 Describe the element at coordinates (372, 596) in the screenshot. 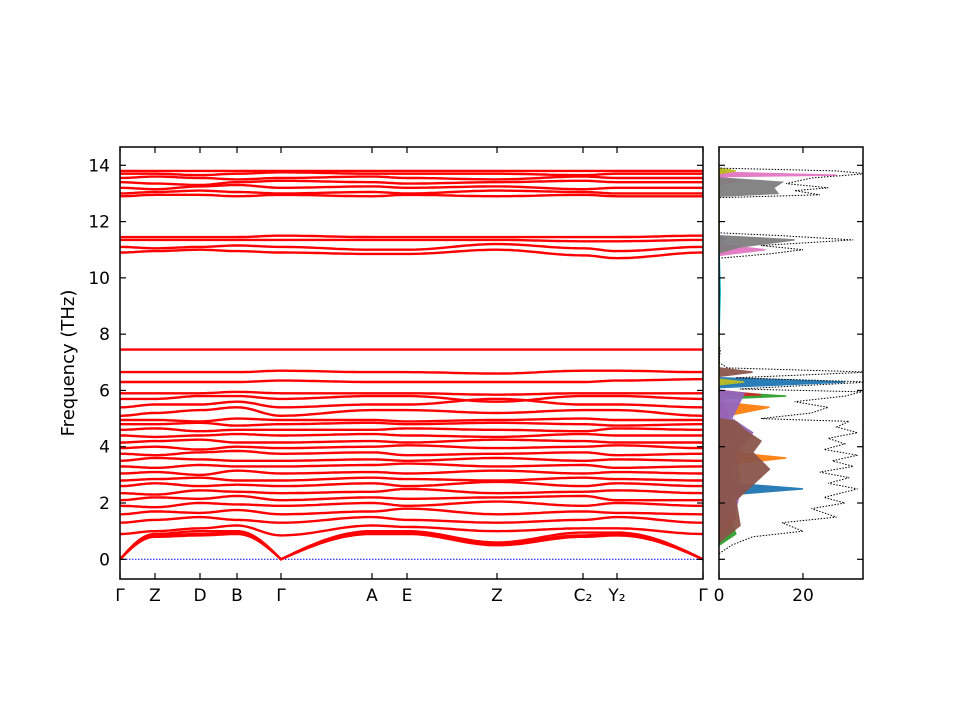

I see `kpoint-label: A` at that location.